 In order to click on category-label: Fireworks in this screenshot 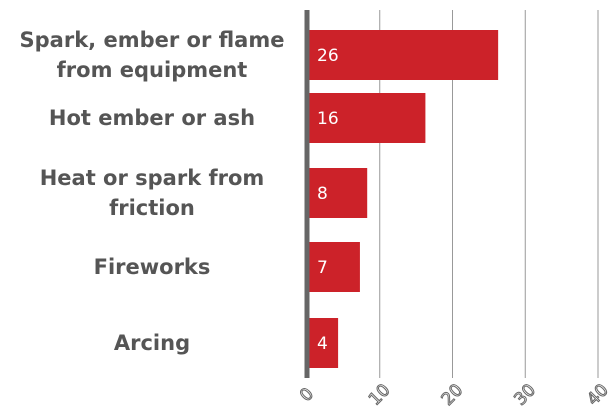, I will do `click(152, 267)`.